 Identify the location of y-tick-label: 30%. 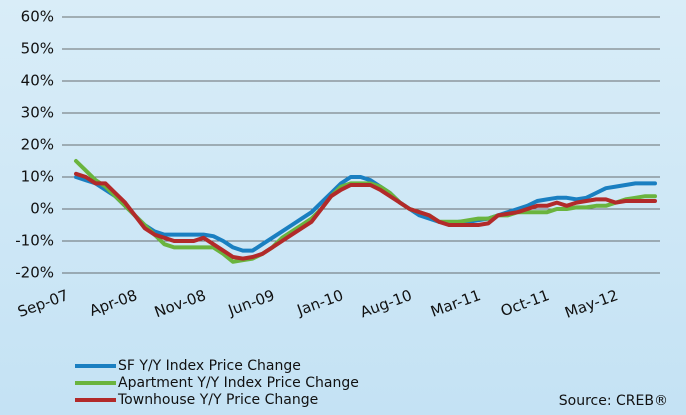
(37, 113).